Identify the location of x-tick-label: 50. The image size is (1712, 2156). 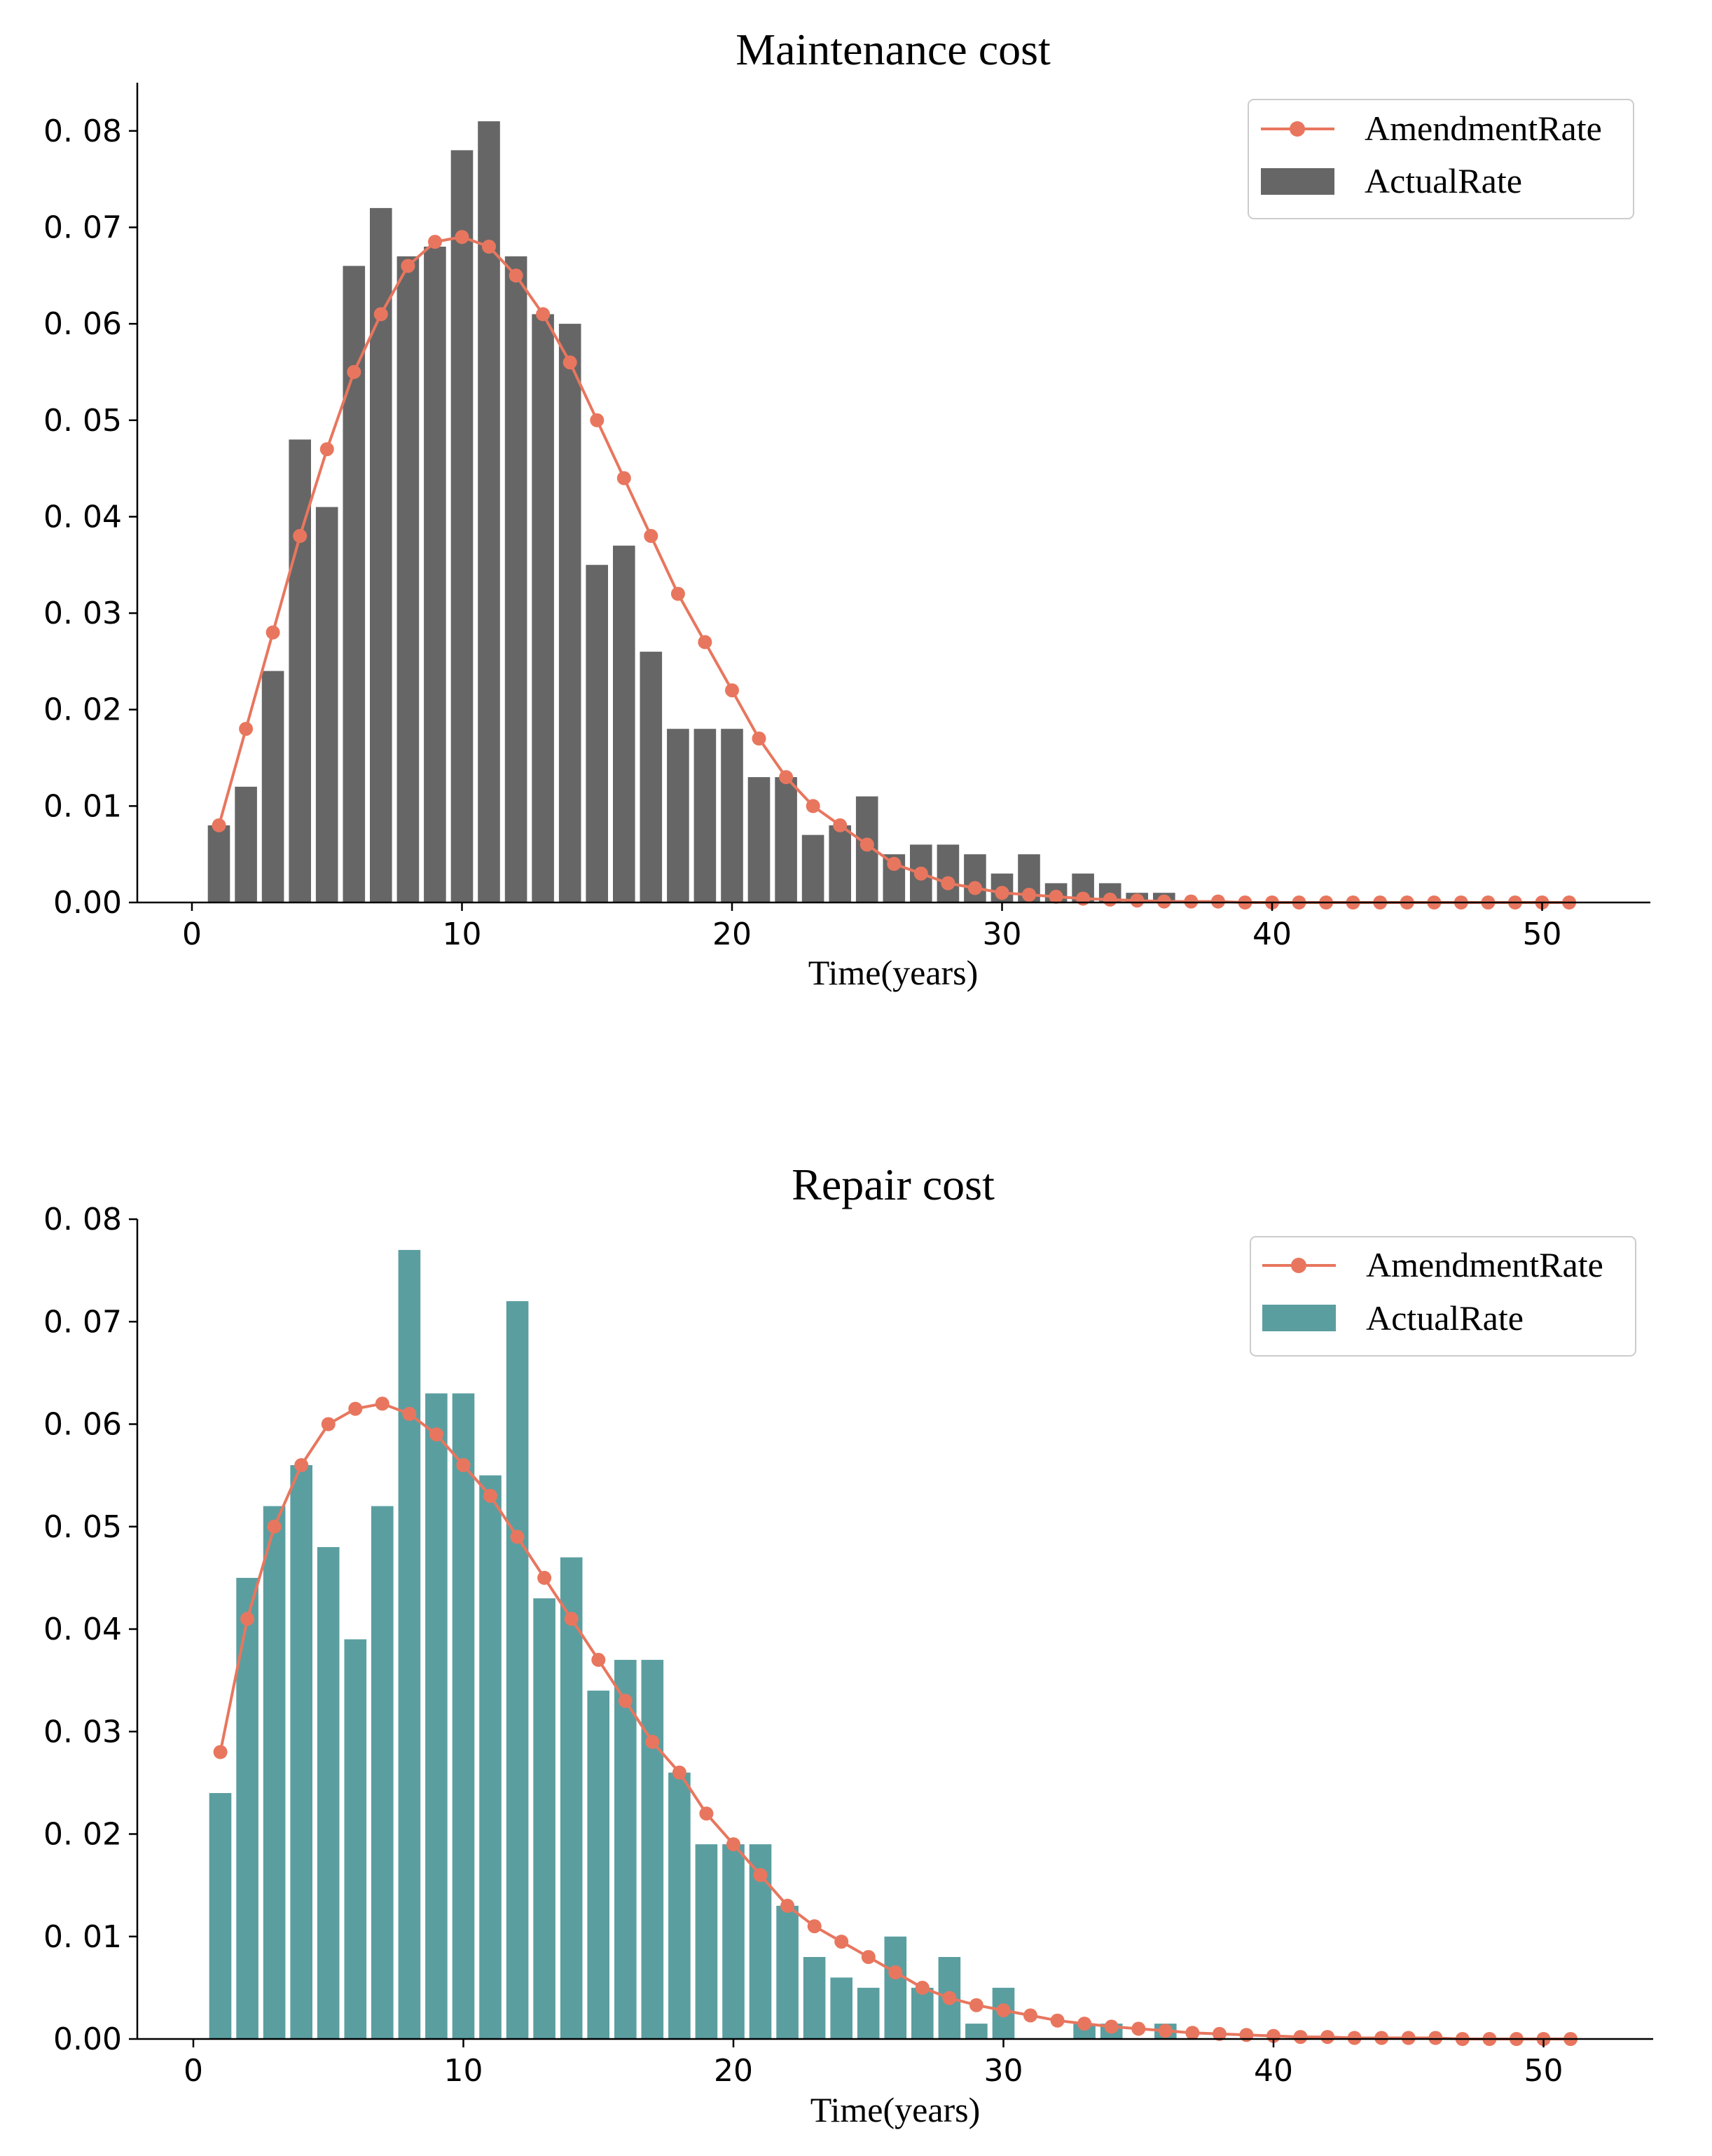
(1543, 2071).